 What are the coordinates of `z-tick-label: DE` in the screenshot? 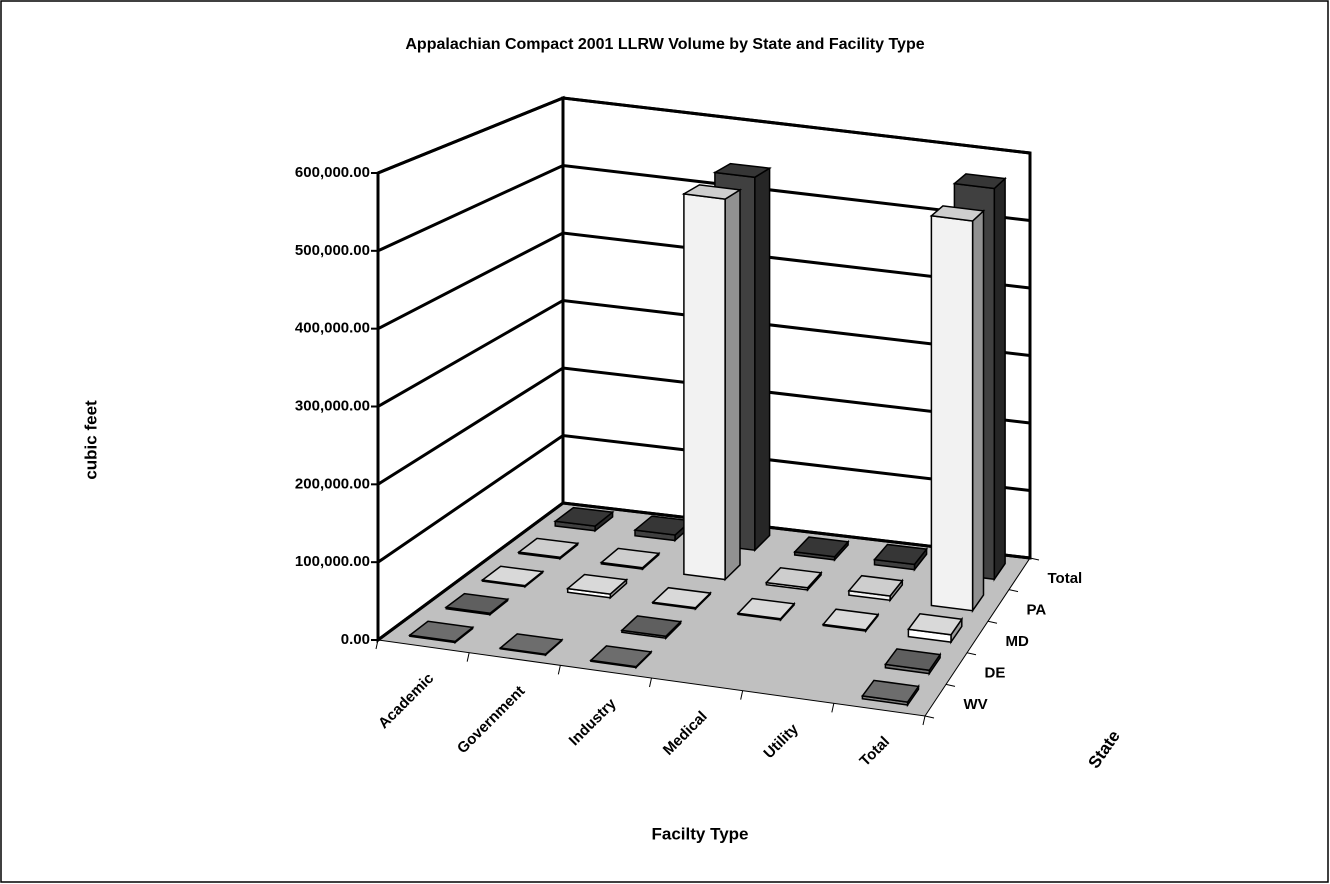 It's located at (995, 673).